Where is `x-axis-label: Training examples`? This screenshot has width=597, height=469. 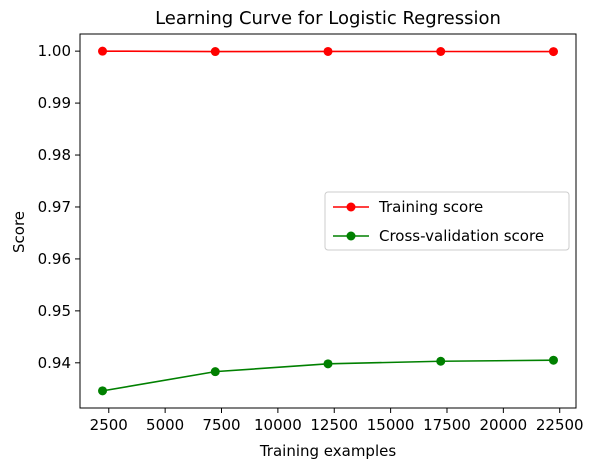
x-axis-label: Training examples is located at coordinates (328, 451).